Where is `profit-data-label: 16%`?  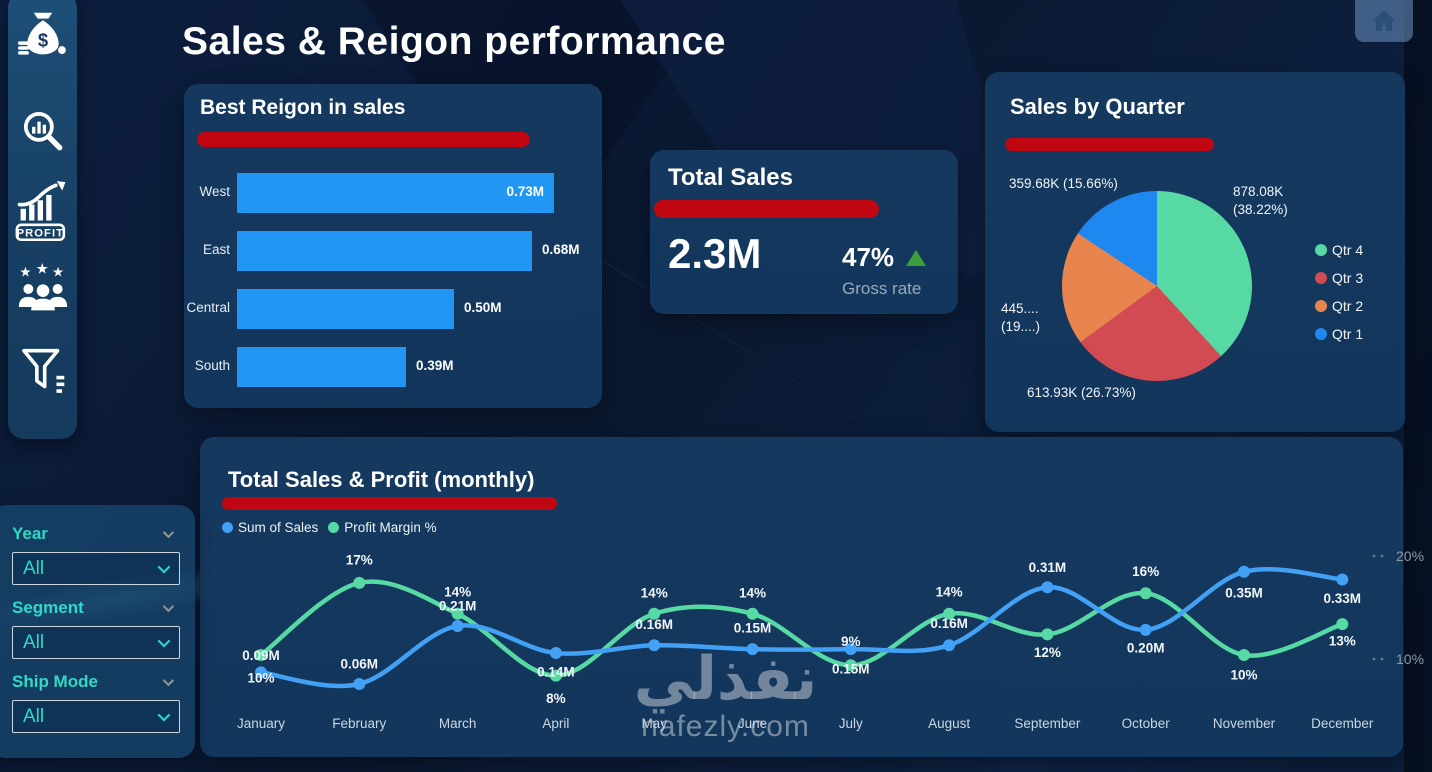
profit-data-label: 16% is located at coordinates (1145, 571).